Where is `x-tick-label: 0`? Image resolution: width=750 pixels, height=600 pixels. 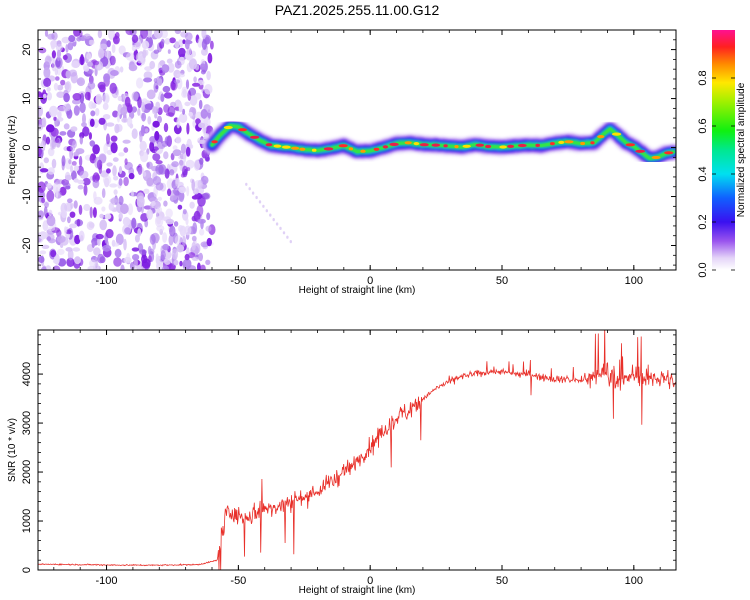
x-tick-label: 0 is located at coordinates (370, 581).